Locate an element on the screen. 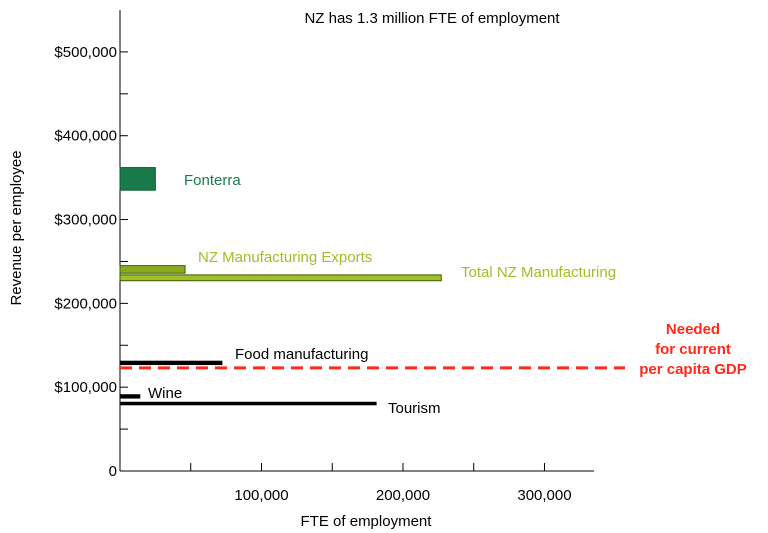  bar-total-nz-manufacturing is located at coordinates (280, 278).